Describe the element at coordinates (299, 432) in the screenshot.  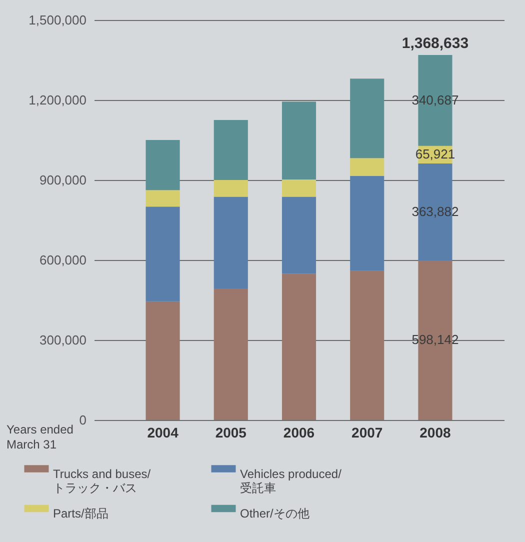
I see `x-tick-label: 2006` at that location.